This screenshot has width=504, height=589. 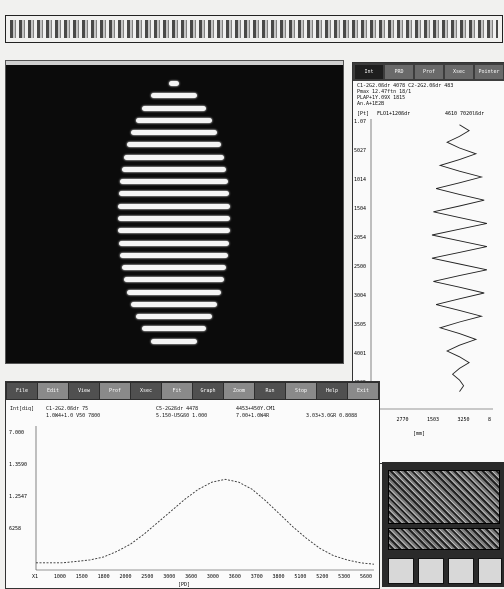 What do you see at coordinates (384, 92) in the screenshot?
I see `info-line-2: Pmax 12.47ftn 18/1` at bounding box center [384, 92].